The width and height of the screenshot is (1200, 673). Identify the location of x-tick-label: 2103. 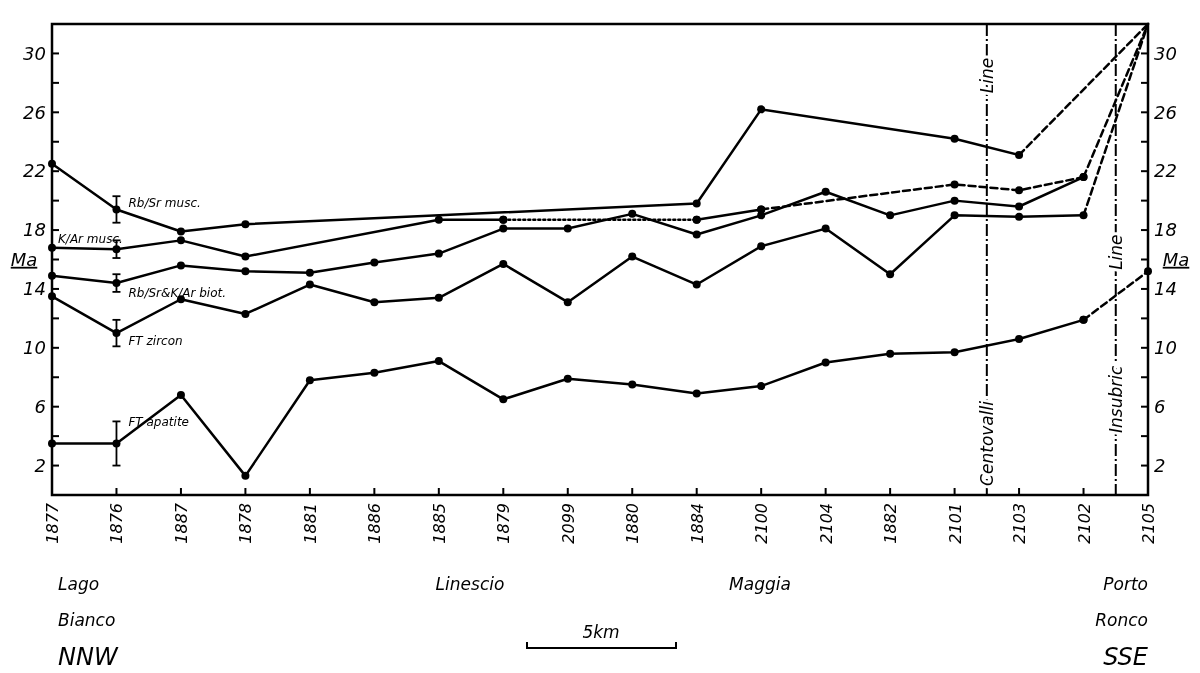
(1020, 523).